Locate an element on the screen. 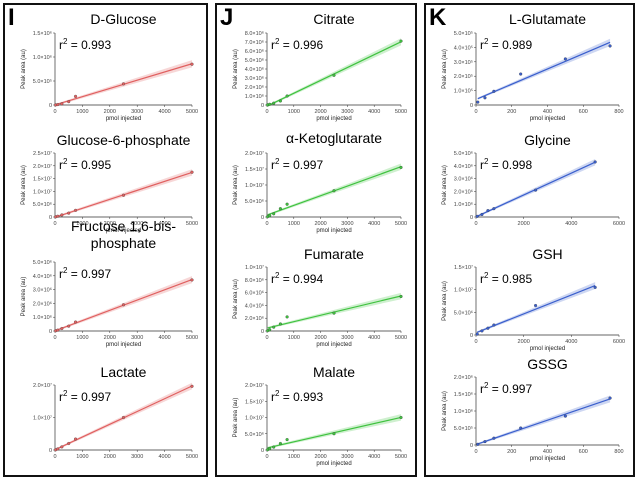 Image resolution: width=640 pixels, height=483 pixels. y-tick-label: 2.0×10⁷ is located at coordinates (254, 385).